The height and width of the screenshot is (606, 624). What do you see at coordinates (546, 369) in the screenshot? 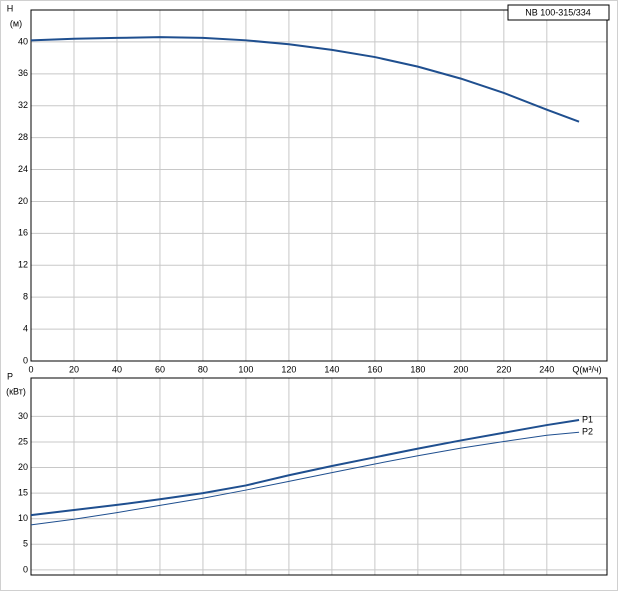
I see `x-tick-label: 240` at bounding box center [546, 369].